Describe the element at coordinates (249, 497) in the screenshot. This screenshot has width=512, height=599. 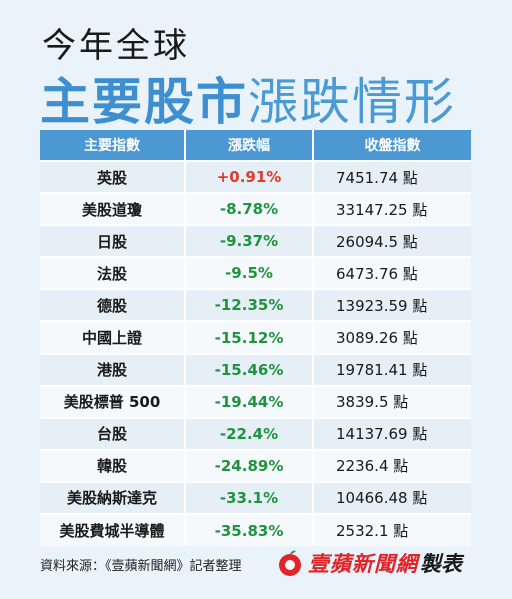
I see `change-percent: -33.1%` at that location.